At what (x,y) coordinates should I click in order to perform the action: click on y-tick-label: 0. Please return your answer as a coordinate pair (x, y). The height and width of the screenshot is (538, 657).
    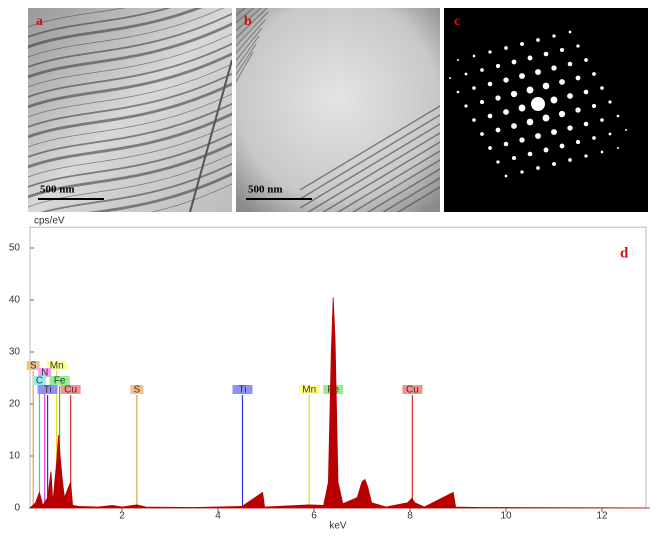
    Looking at the image, I should click on (17, 508).